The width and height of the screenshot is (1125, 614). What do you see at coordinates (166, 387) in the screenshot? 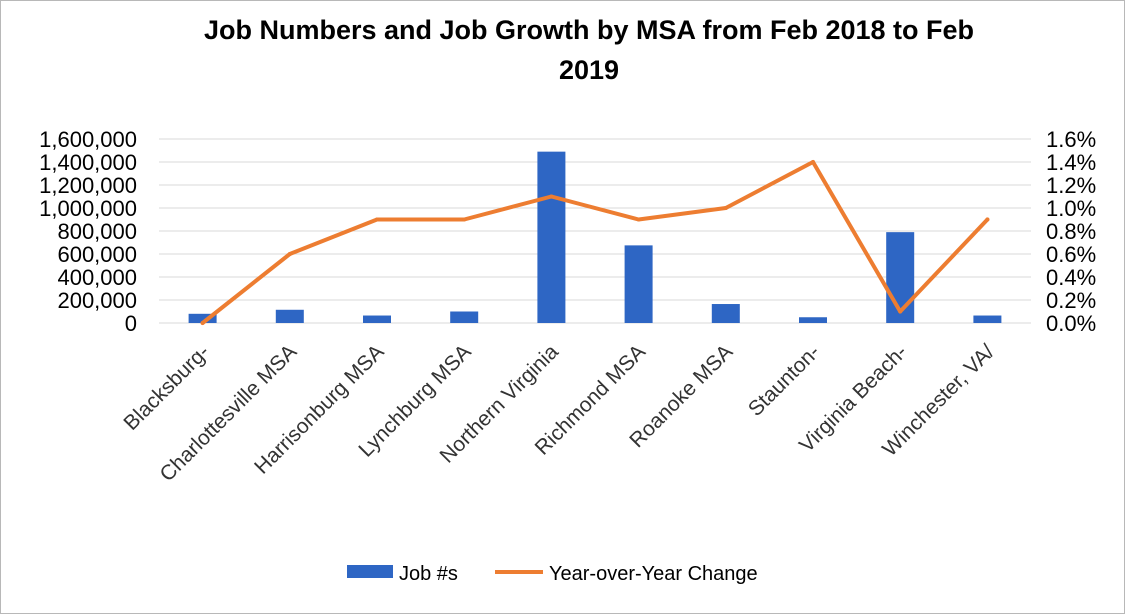
I see `category-label: Blacksburg-` at bounding box center [166, 387].